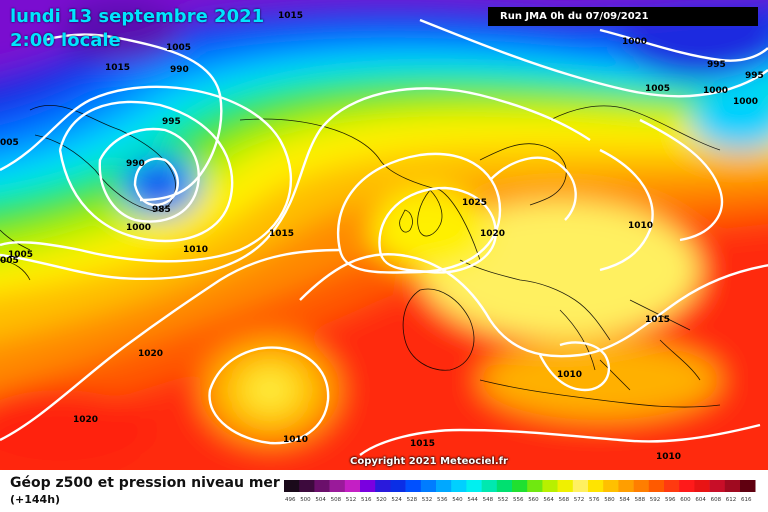 This screenshot has height=512, width=768. I want to click on legend-tick-label: 564, so click(548, 500).